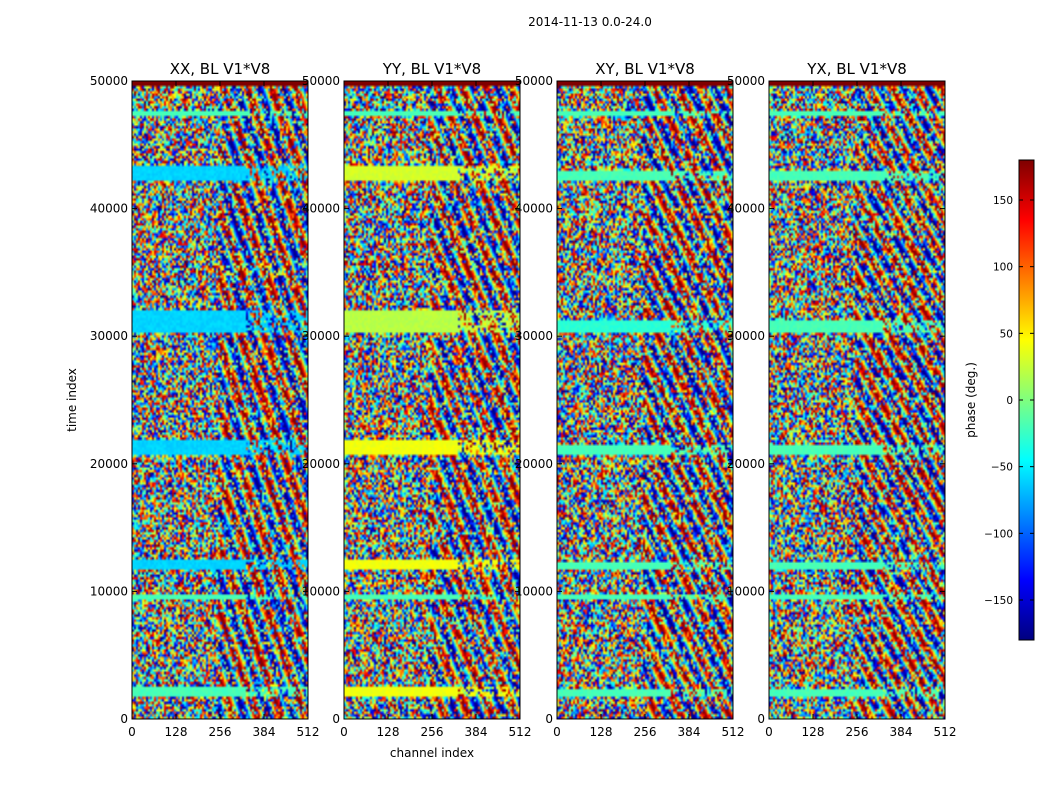 The height and width of the screenshot is (800, 1050). Describe the element at coordinates (998, 534) in the screenshot. I see `colorbar-tick-label: −100` at that location.